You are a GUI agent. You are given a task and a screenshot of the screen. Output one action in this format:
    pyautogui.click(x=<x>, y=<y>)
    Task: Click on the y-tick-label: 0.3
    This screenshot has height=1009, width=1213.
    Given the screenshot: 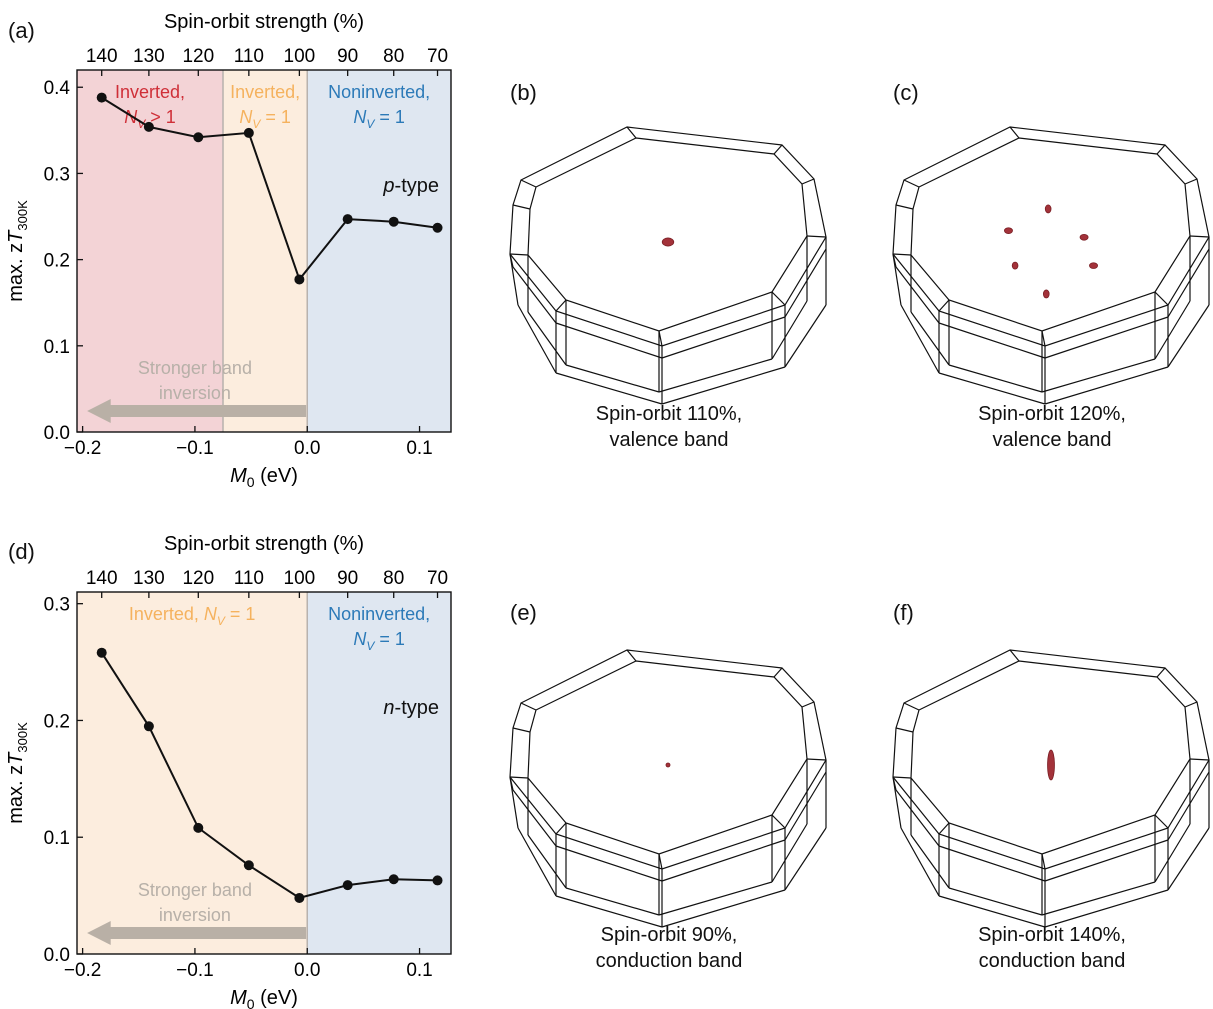 What is the action you would take?
    pyautogui.click(x=57, y=605)
    